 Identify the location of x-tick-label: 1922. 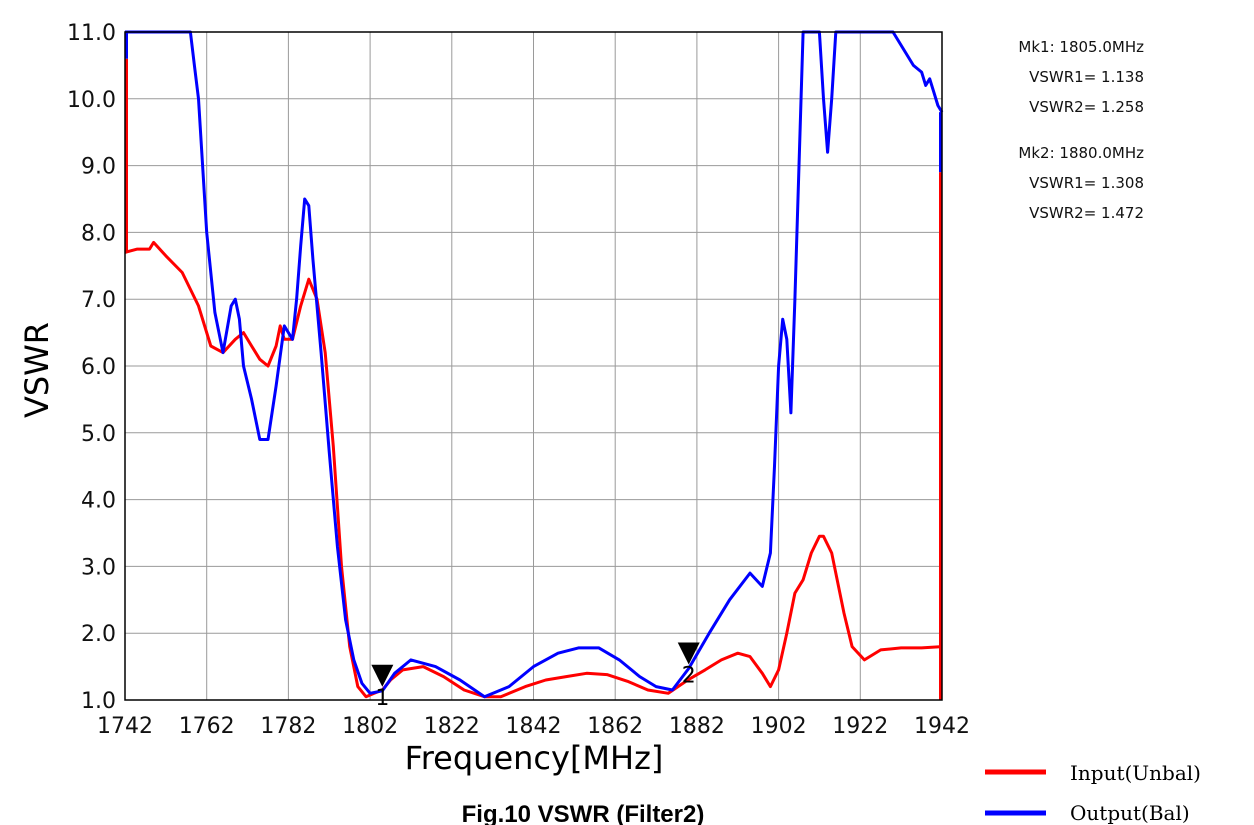
(860, 726).